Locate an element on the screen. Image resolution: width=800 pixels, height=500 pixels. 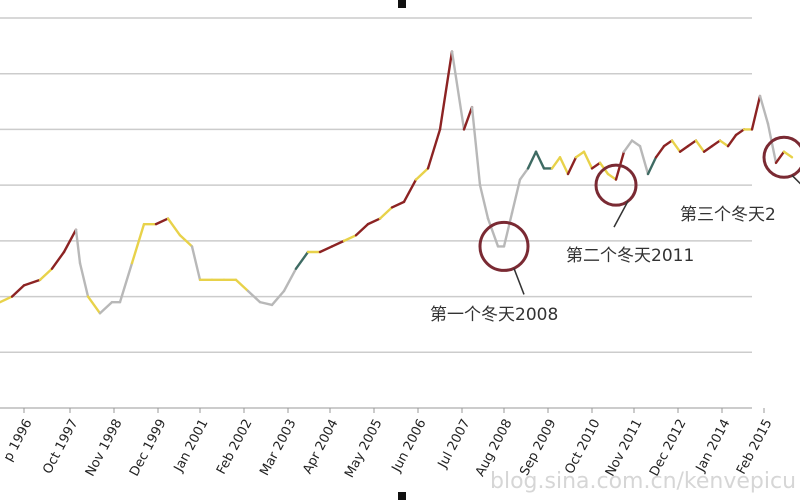
annotation-2011: 第二个冬天2011 is located at coordinates (630, 256).